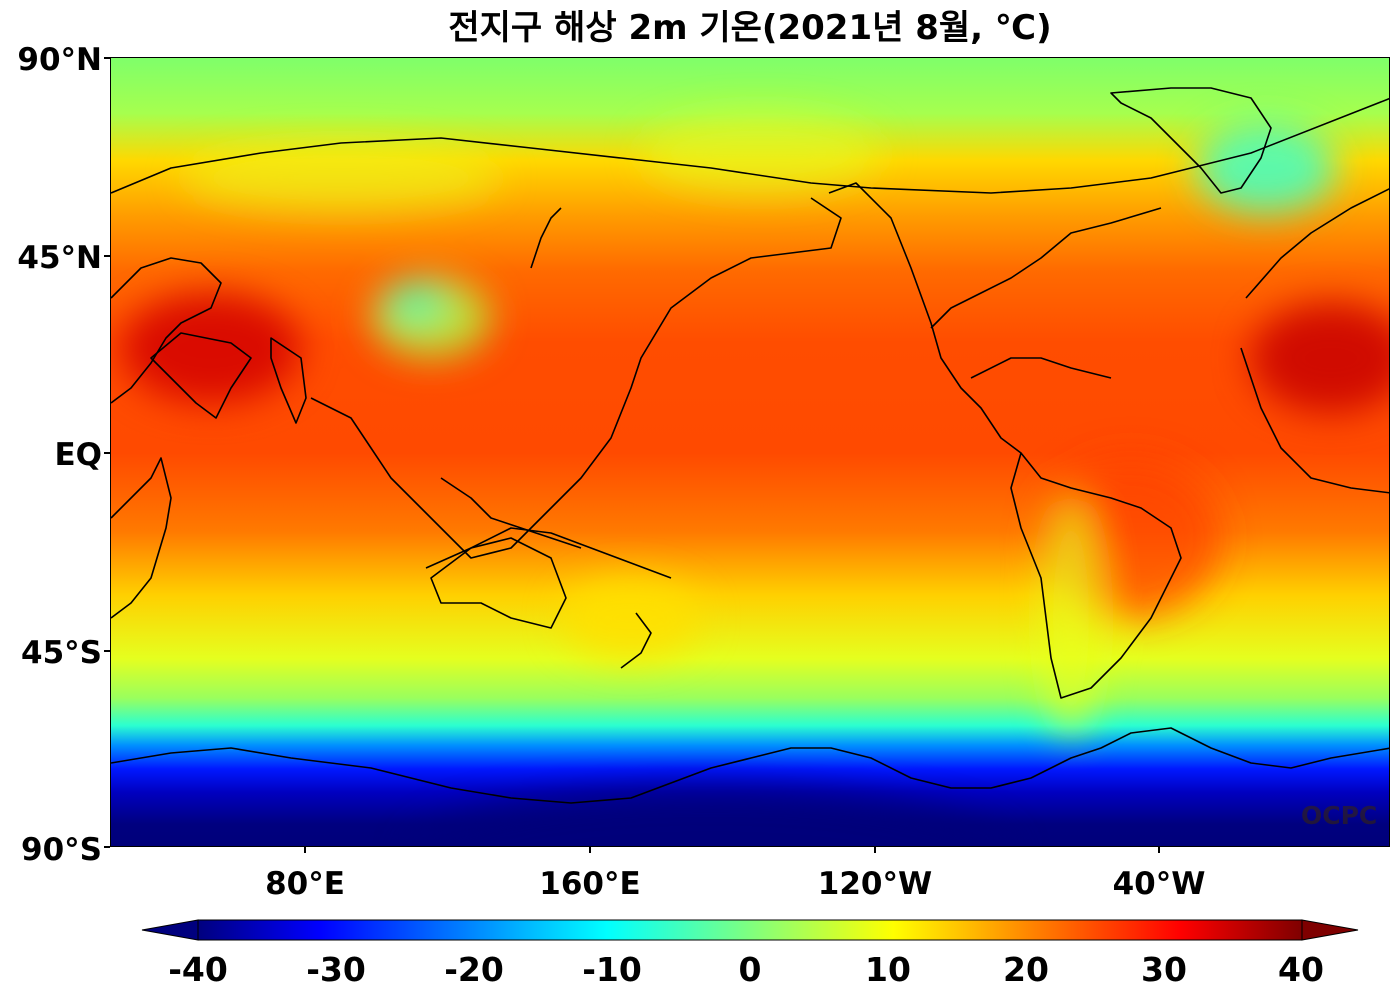 Image resolution: width=1400 pixels, height=1002 pixels. Describe the element at coordinates (78, 455) in the screenshot. I see `y-tick-label-eq: EQ` at that location.